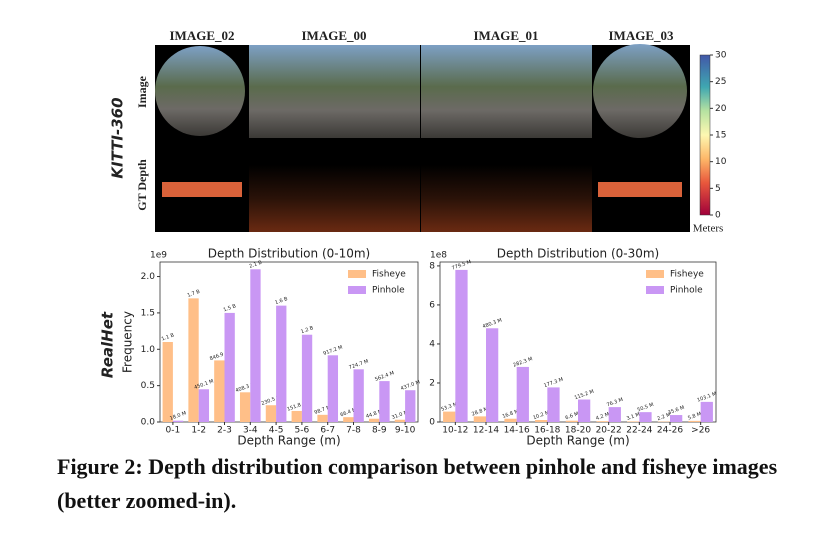  What do you see at coordinates (578, 431) in the screenshot?
I see `x-tick-label: 18-20` at bounding box center [578, 431].